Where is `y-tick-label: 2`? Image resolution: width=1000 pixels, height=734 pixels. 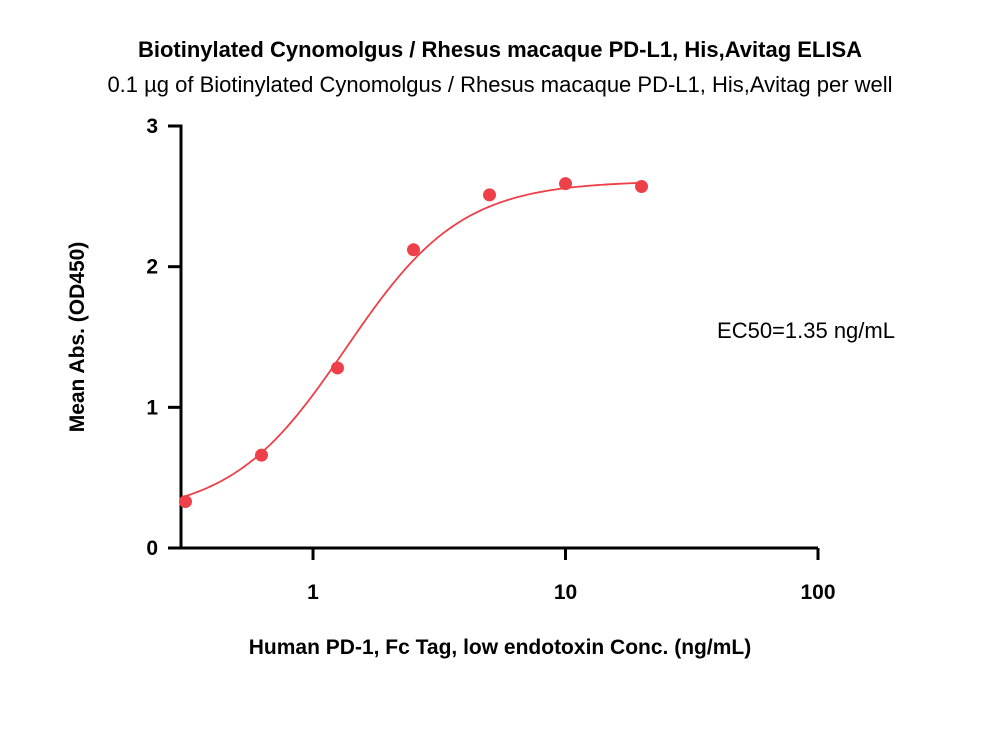 y-tick-label: 2 is located at coordinates (152, 267).